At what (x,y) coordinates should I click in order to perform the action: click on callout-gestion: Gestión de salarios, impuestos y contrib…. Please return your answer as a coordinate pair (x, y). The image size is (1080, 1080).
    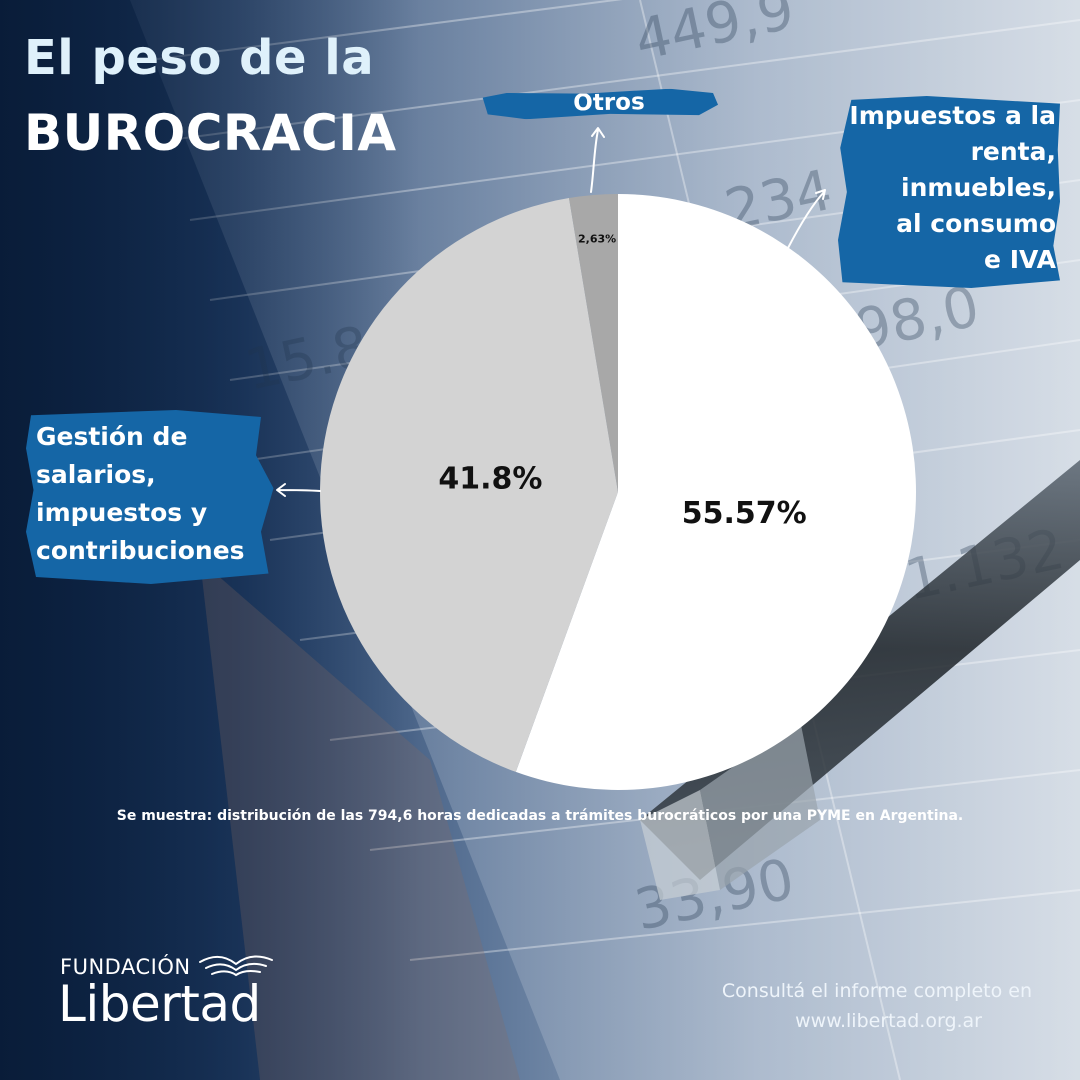
    Looking at the image, I should click on (150, 497).